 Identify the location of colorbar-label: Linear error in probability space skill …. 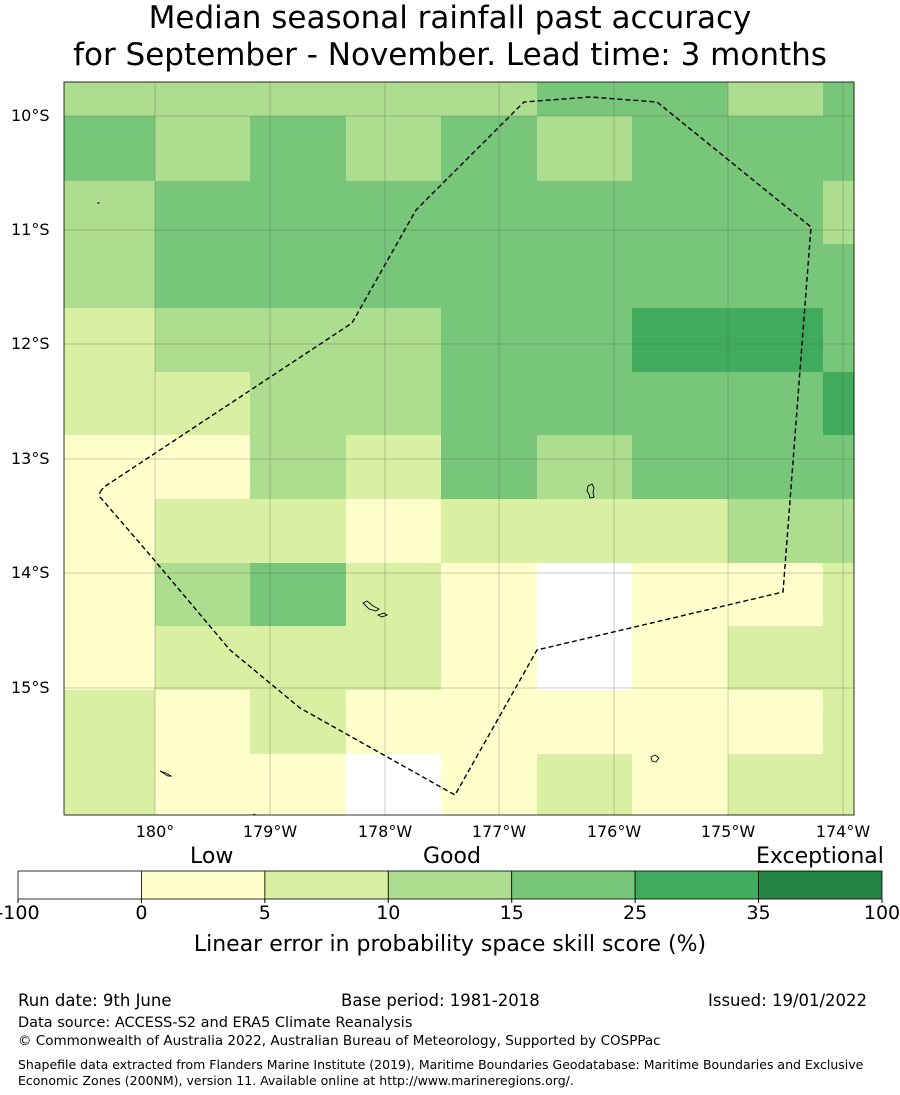
(450, 944).